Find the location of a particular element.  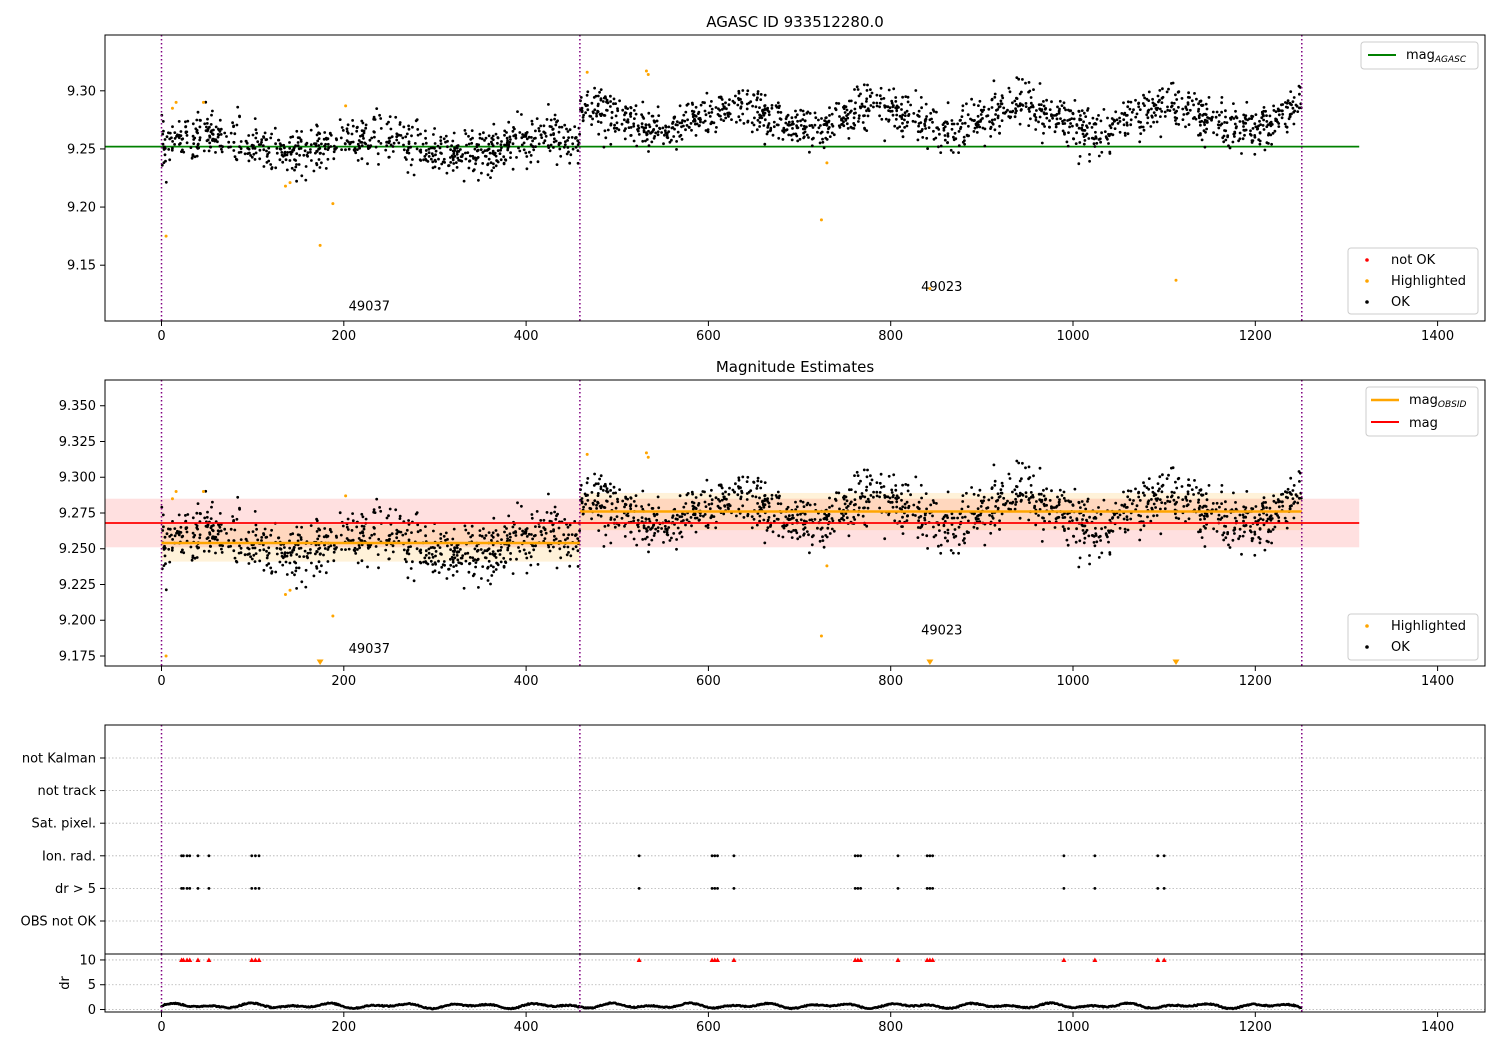

legend-box is located at coordinates (1413, 637).